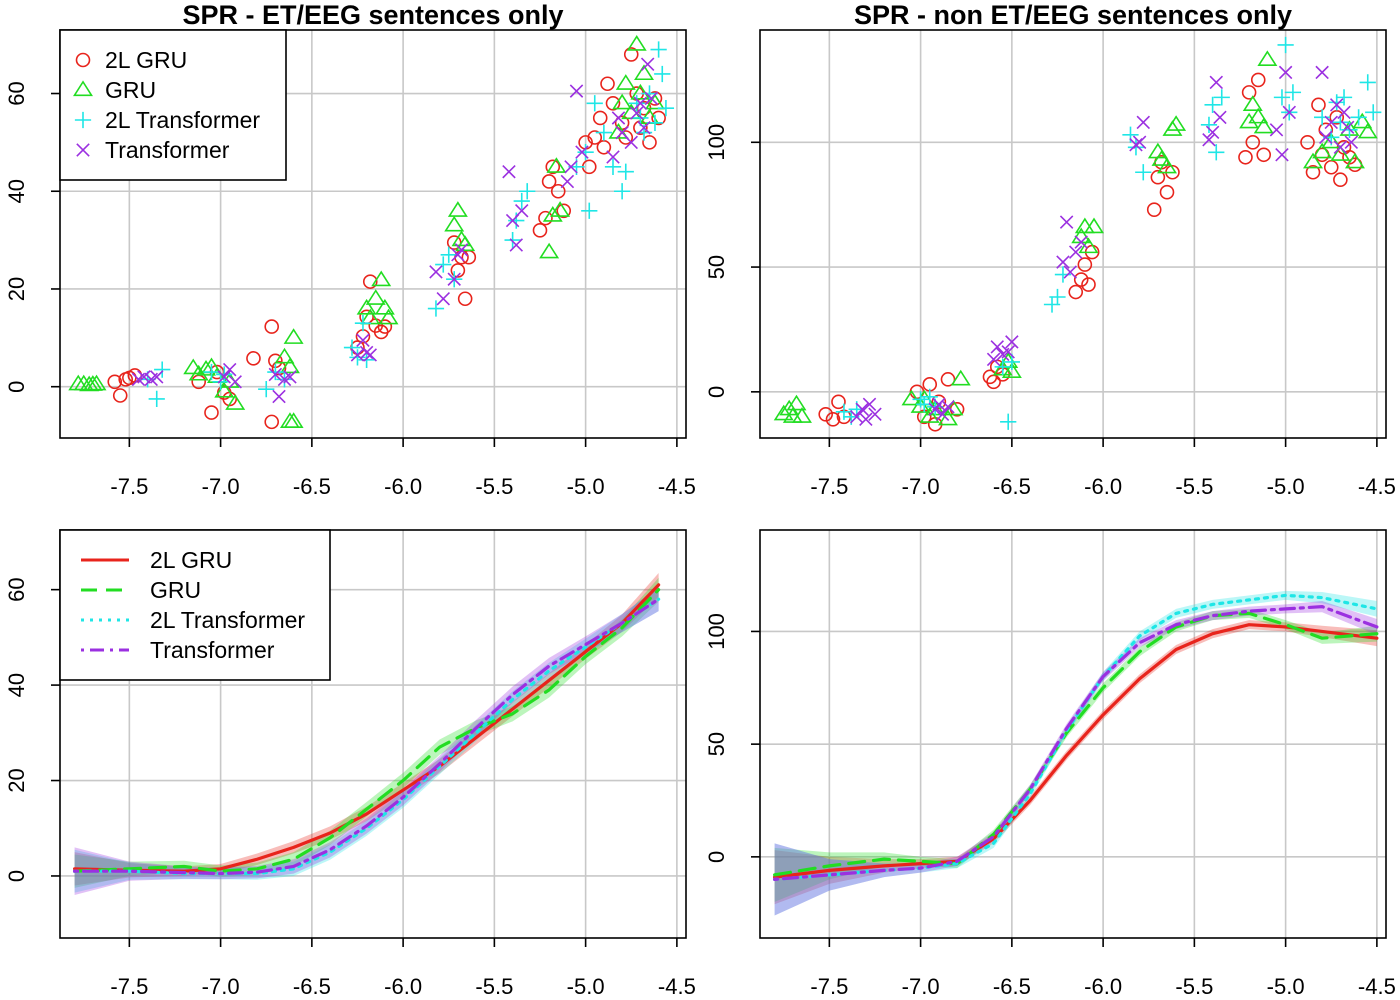  I want to click on confidence-band-2l-transformer, so click(366, 740).